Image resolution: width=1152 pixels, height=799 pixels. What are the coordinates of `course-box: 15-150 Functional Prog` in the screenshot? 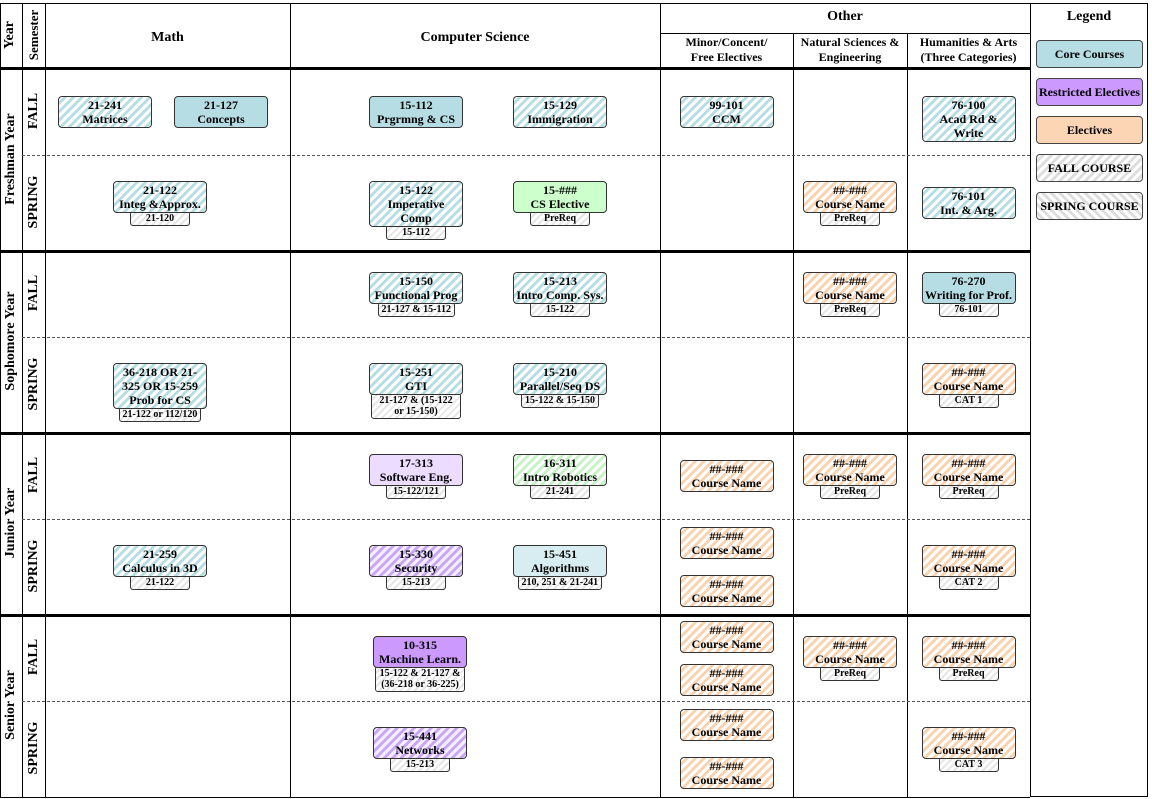 It's located at (416, 288).